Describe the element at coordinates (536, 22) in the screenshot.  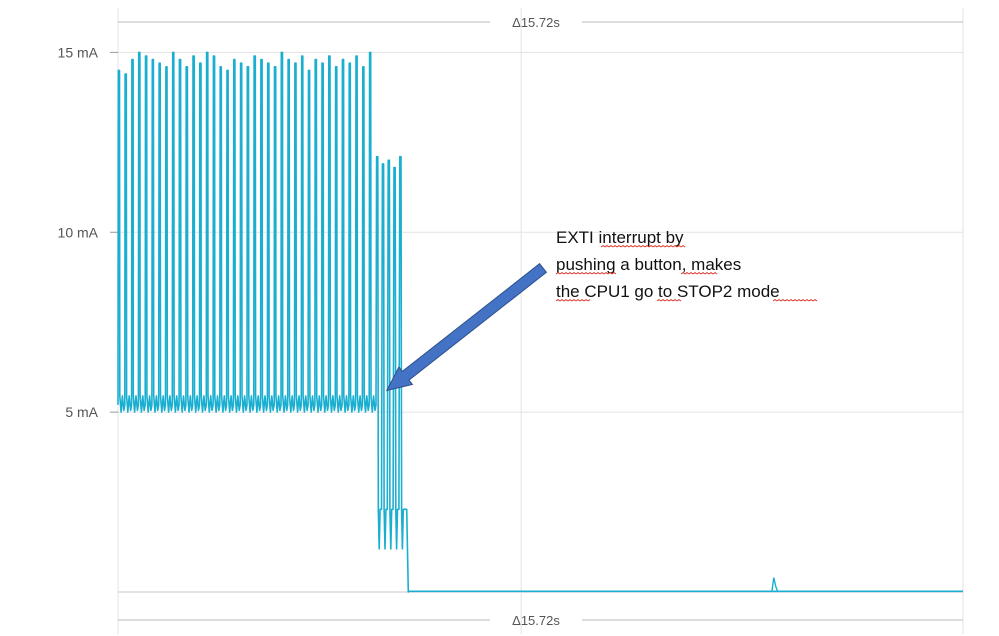
I see `top-duration-label: Δ15.72s` at that location.